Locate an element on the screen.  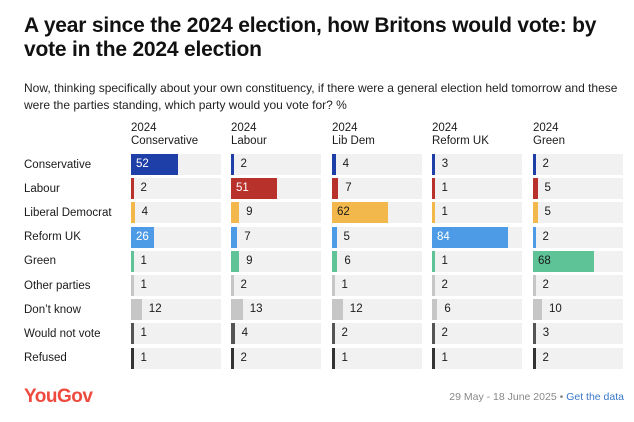
column-header-party: Labour is located at coordinates (249, 141).